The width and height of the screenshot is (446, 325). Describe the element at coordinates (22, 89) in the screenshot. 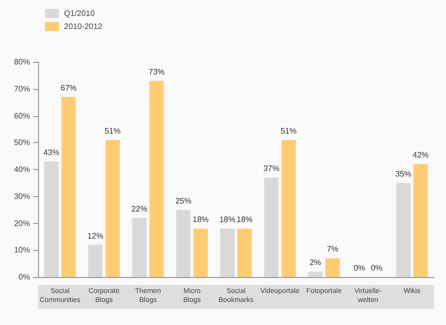

I see `y-tick-label: 70%` at that location.